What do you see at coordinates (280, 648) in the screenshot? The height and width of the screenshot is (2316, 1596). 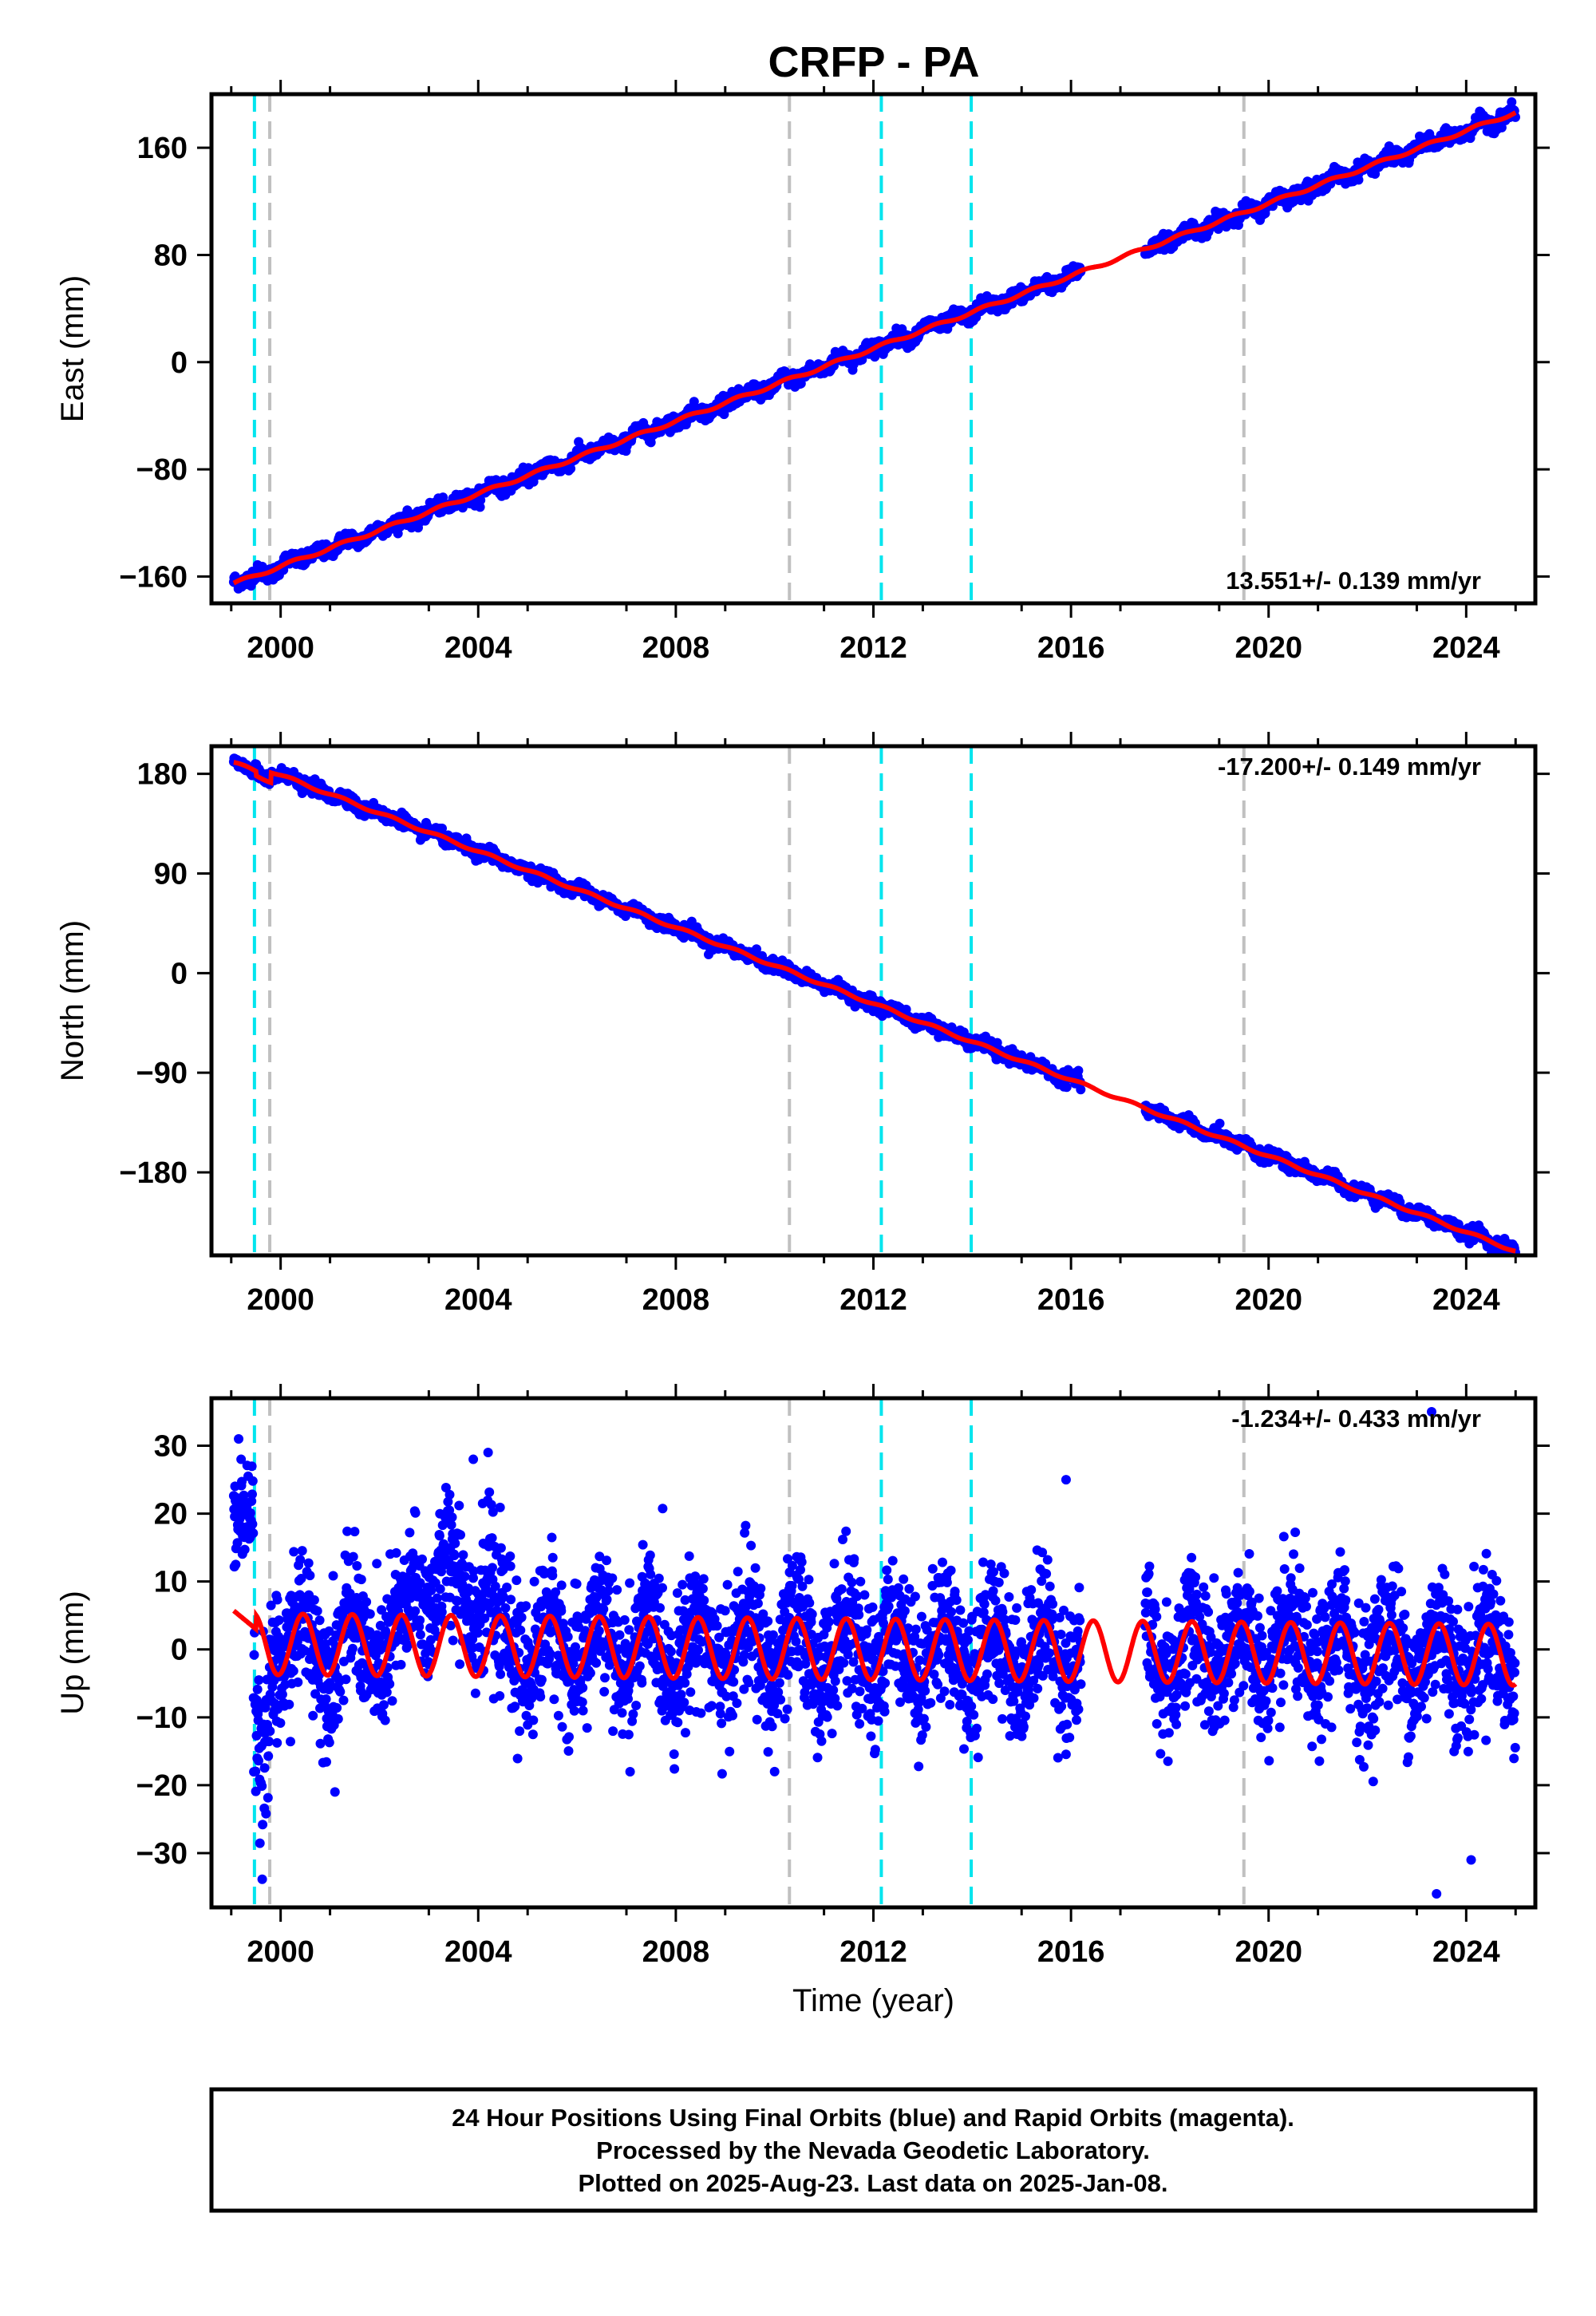 I see `x-tick-label: 2000` at bounding box center [280, 648].